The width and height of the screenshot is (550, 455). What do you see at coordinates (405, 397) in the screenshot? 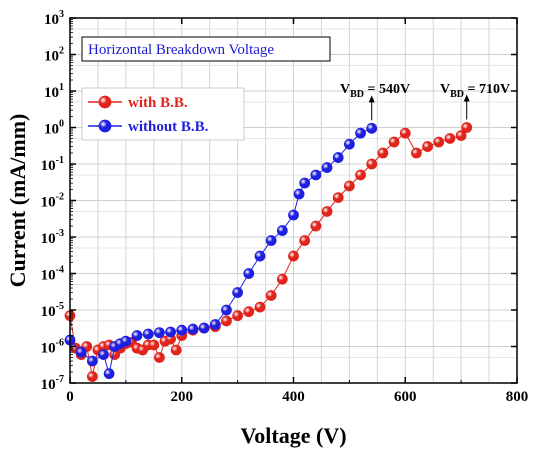
I see `x-tick-label: 600` at bounding box center [405, 397].